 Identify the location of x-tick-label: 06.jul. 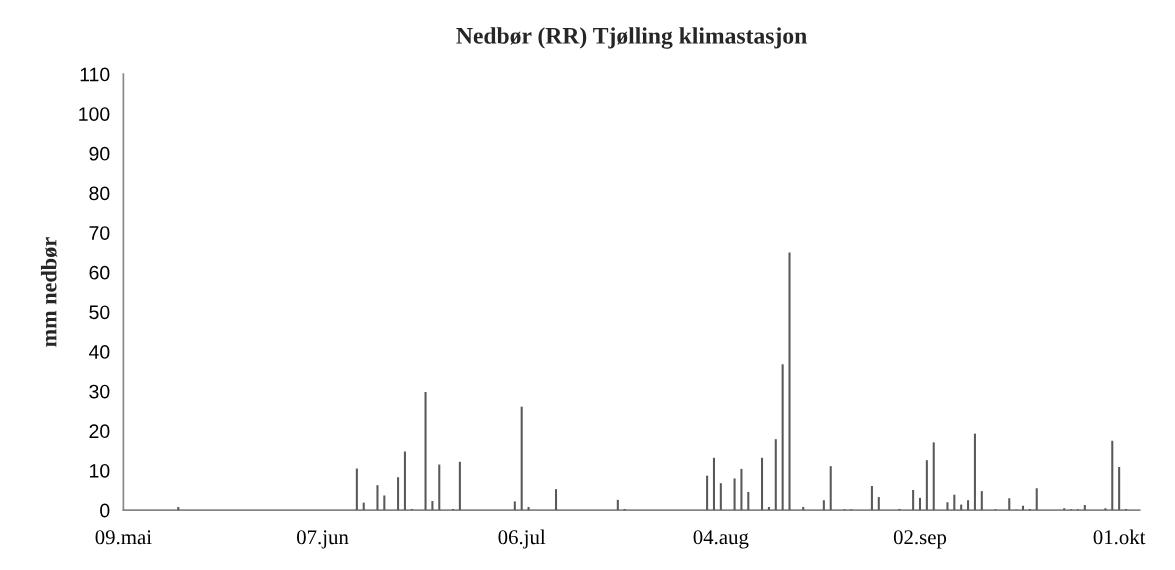
(522, 539).